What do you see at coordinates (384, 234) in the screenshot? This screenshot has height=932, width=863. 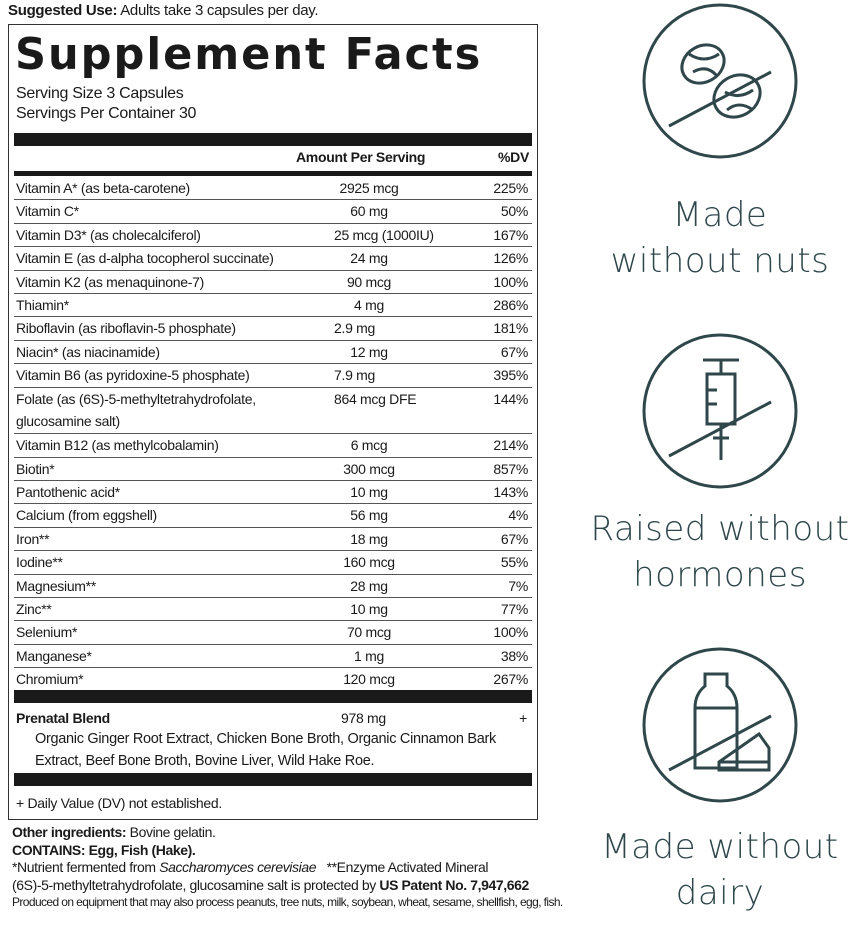 I see `nutrient-amount: 25 mcg (1000IU)` at bounding box center [384, 234].